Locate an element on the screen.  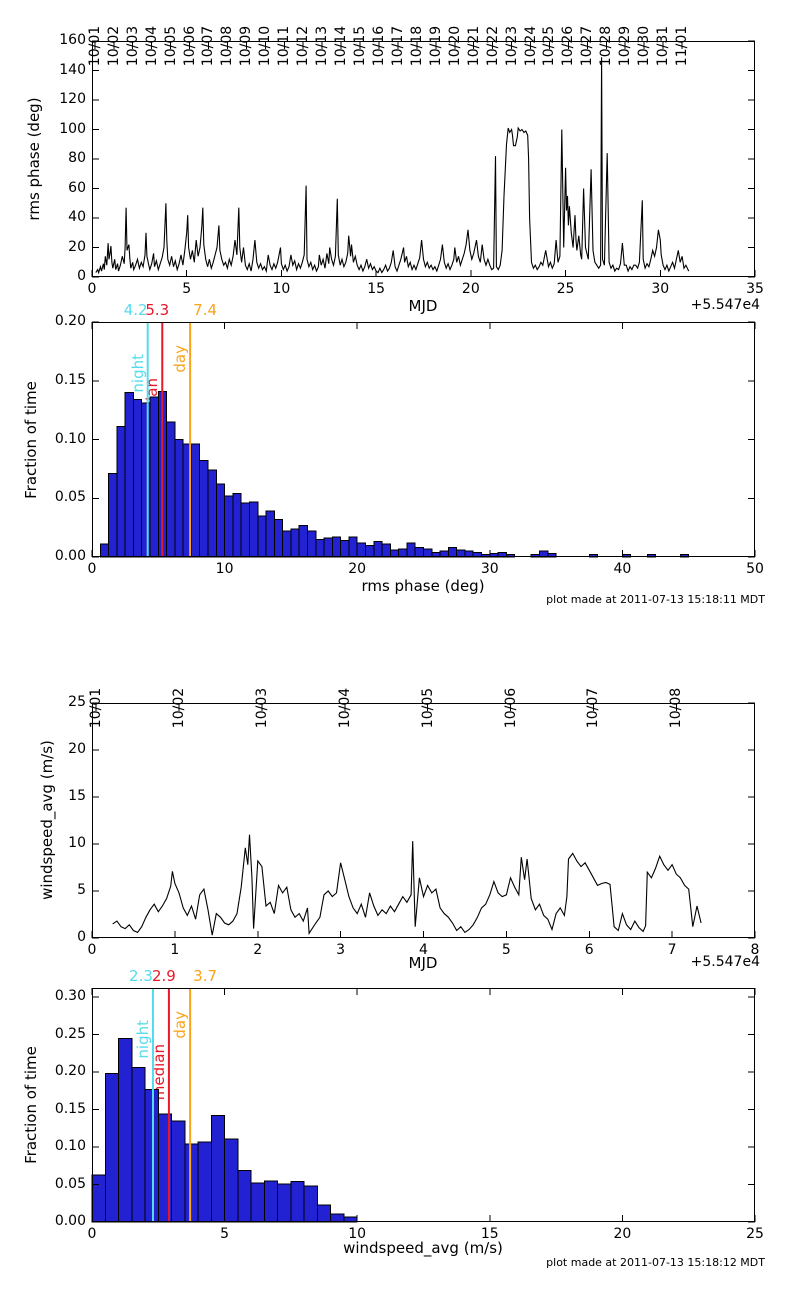
date-tick-label: 10/22 is located at coordinates (492, 46).